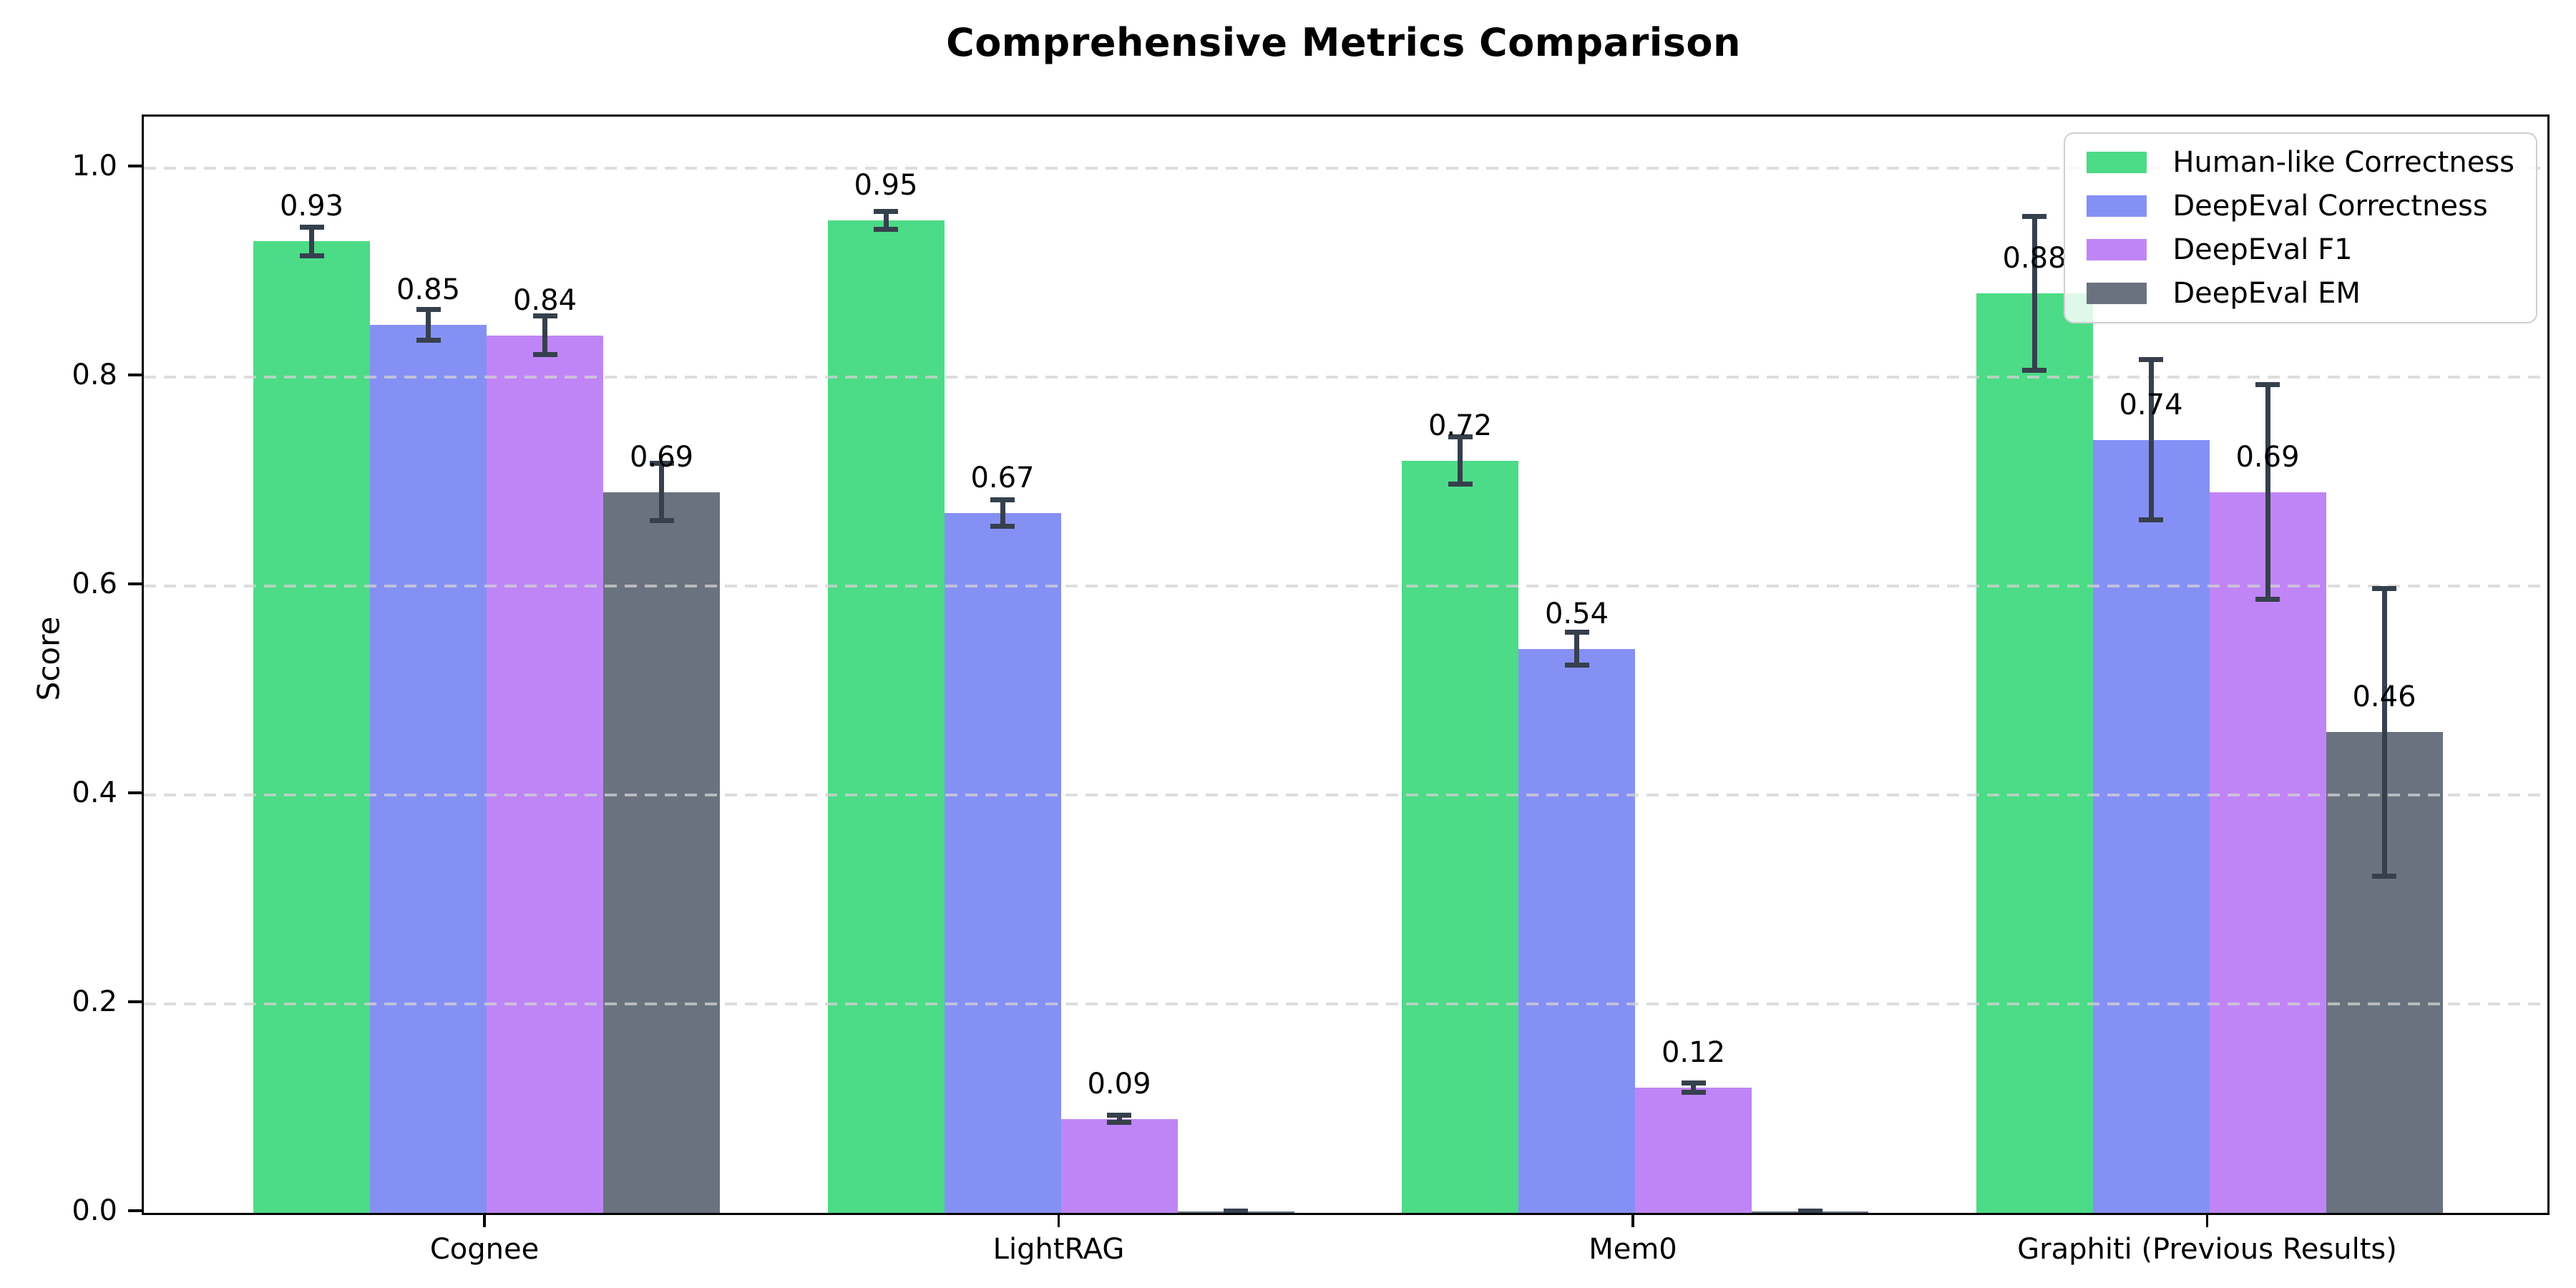 Image resolution: width=2576 pixels, height=1288 pixels. I want to click on y-tick-label: 0.0, so click(94, 1210).